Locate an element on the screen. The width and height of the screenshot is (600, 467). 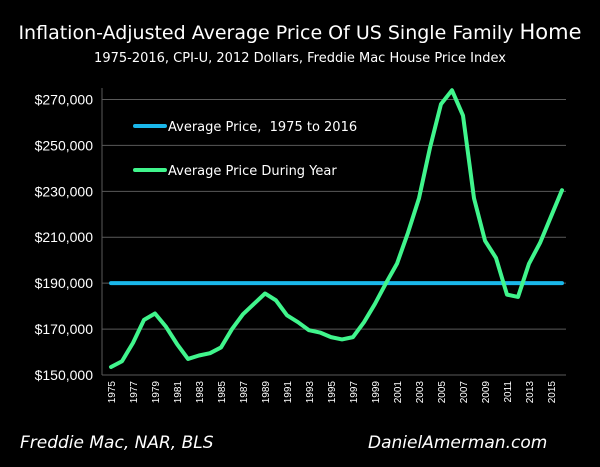
x-tick-label: 1975 is located at coordinates (112, 392).